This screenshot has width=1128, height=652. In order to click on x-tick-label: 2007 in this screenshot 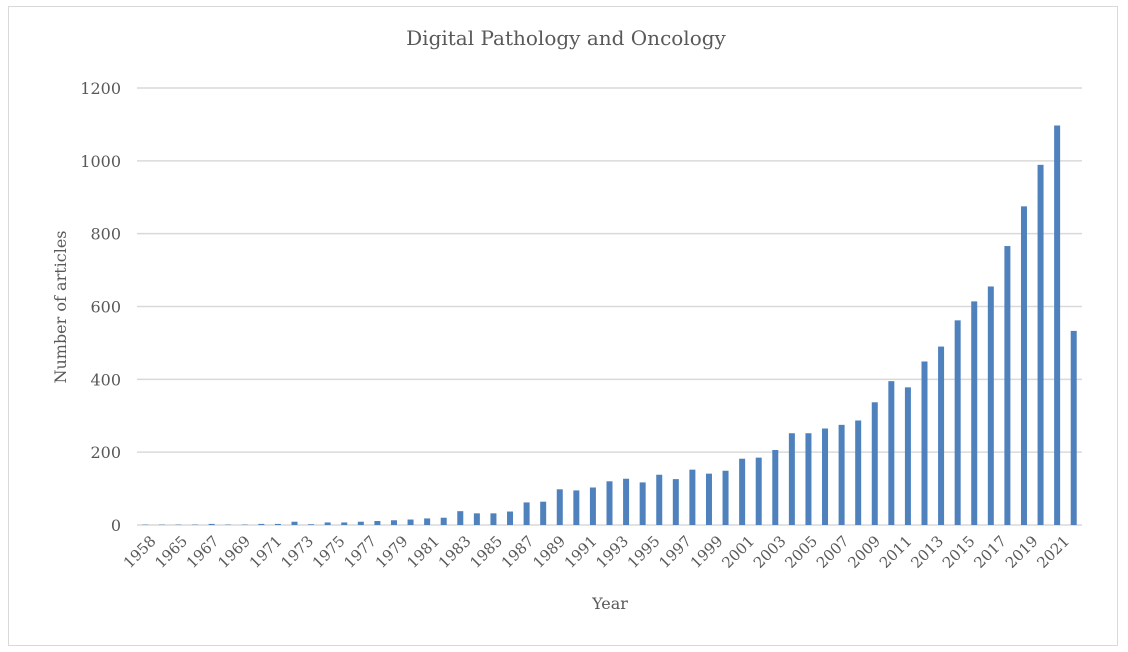, I will do `click(833, 552)`.